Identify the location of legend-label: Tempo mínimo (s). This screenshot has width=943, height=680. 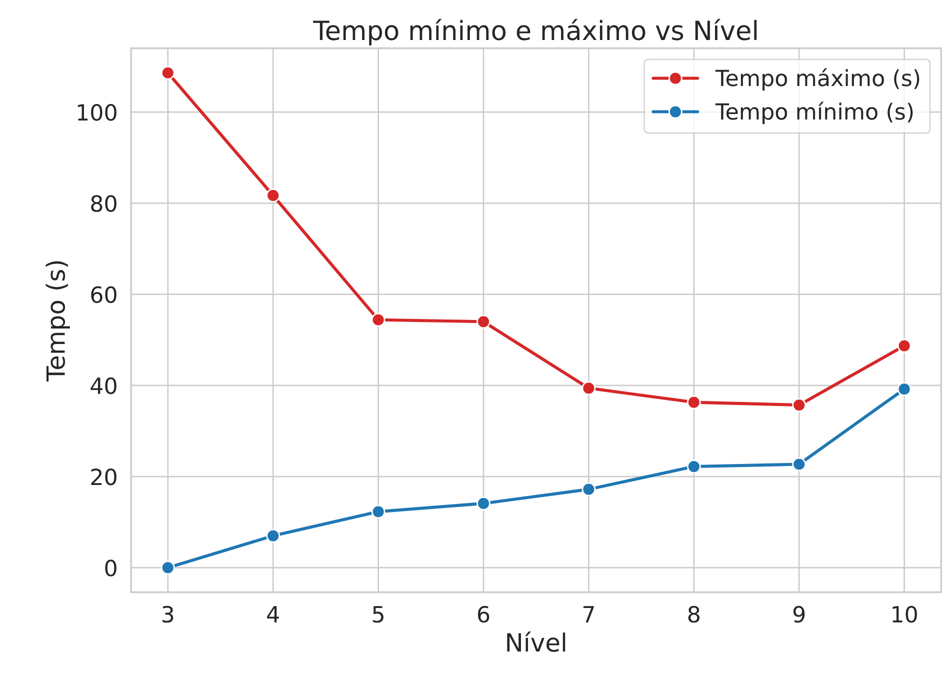
(814, 113).